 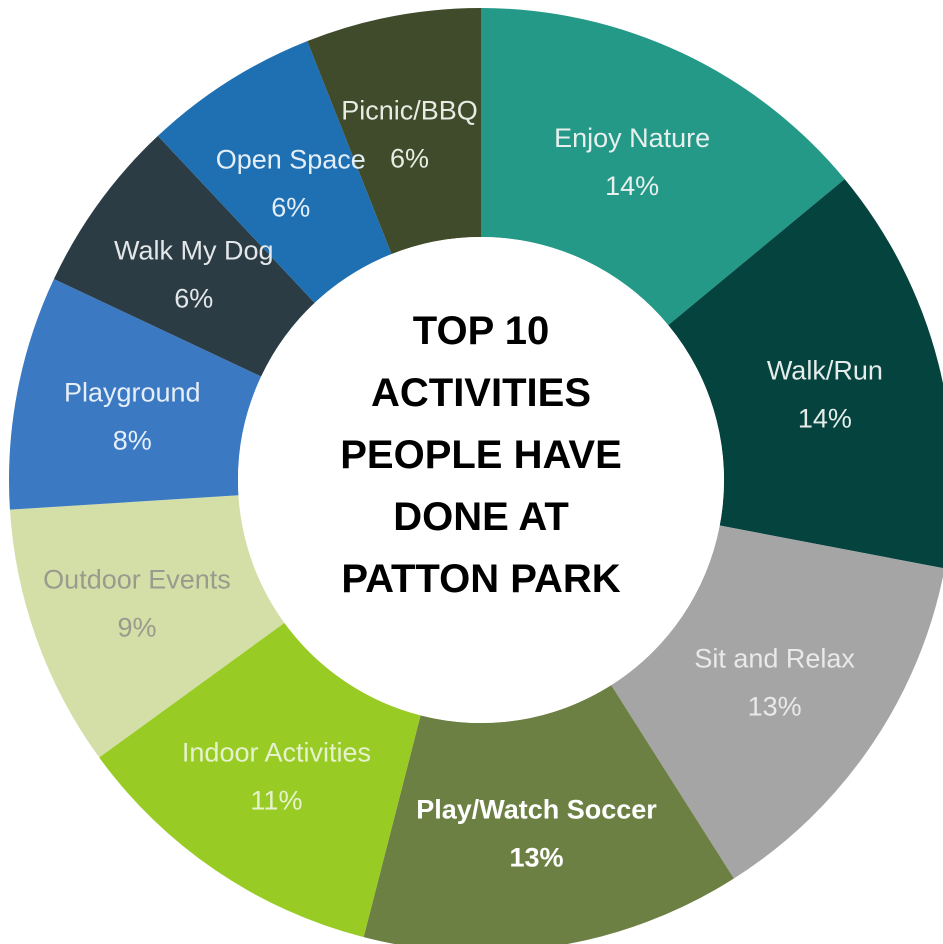 I want to click on slice-value-sit-and-relax: 13%, so click(x=775, y=707).